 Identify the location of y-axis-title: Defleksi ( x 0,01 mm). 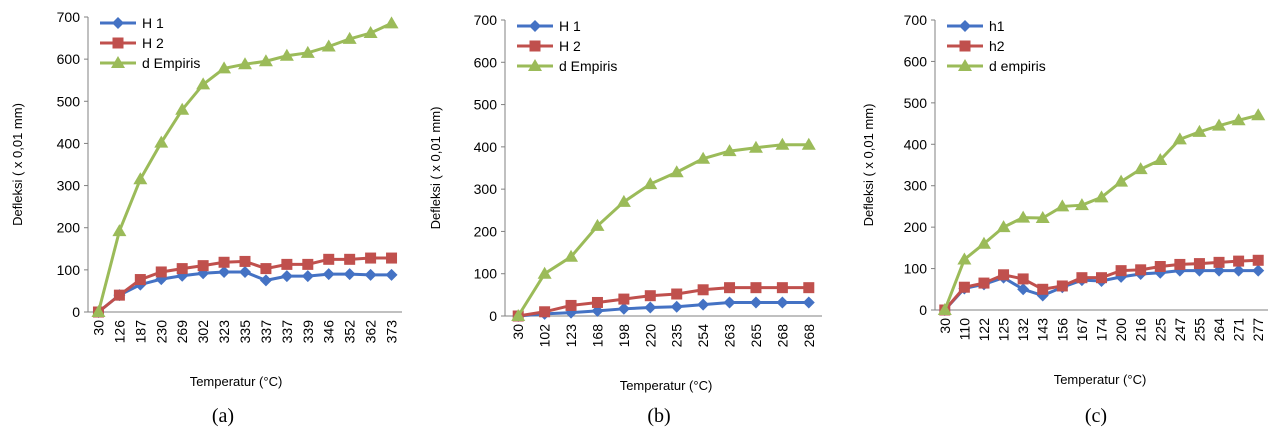
(435, 168).